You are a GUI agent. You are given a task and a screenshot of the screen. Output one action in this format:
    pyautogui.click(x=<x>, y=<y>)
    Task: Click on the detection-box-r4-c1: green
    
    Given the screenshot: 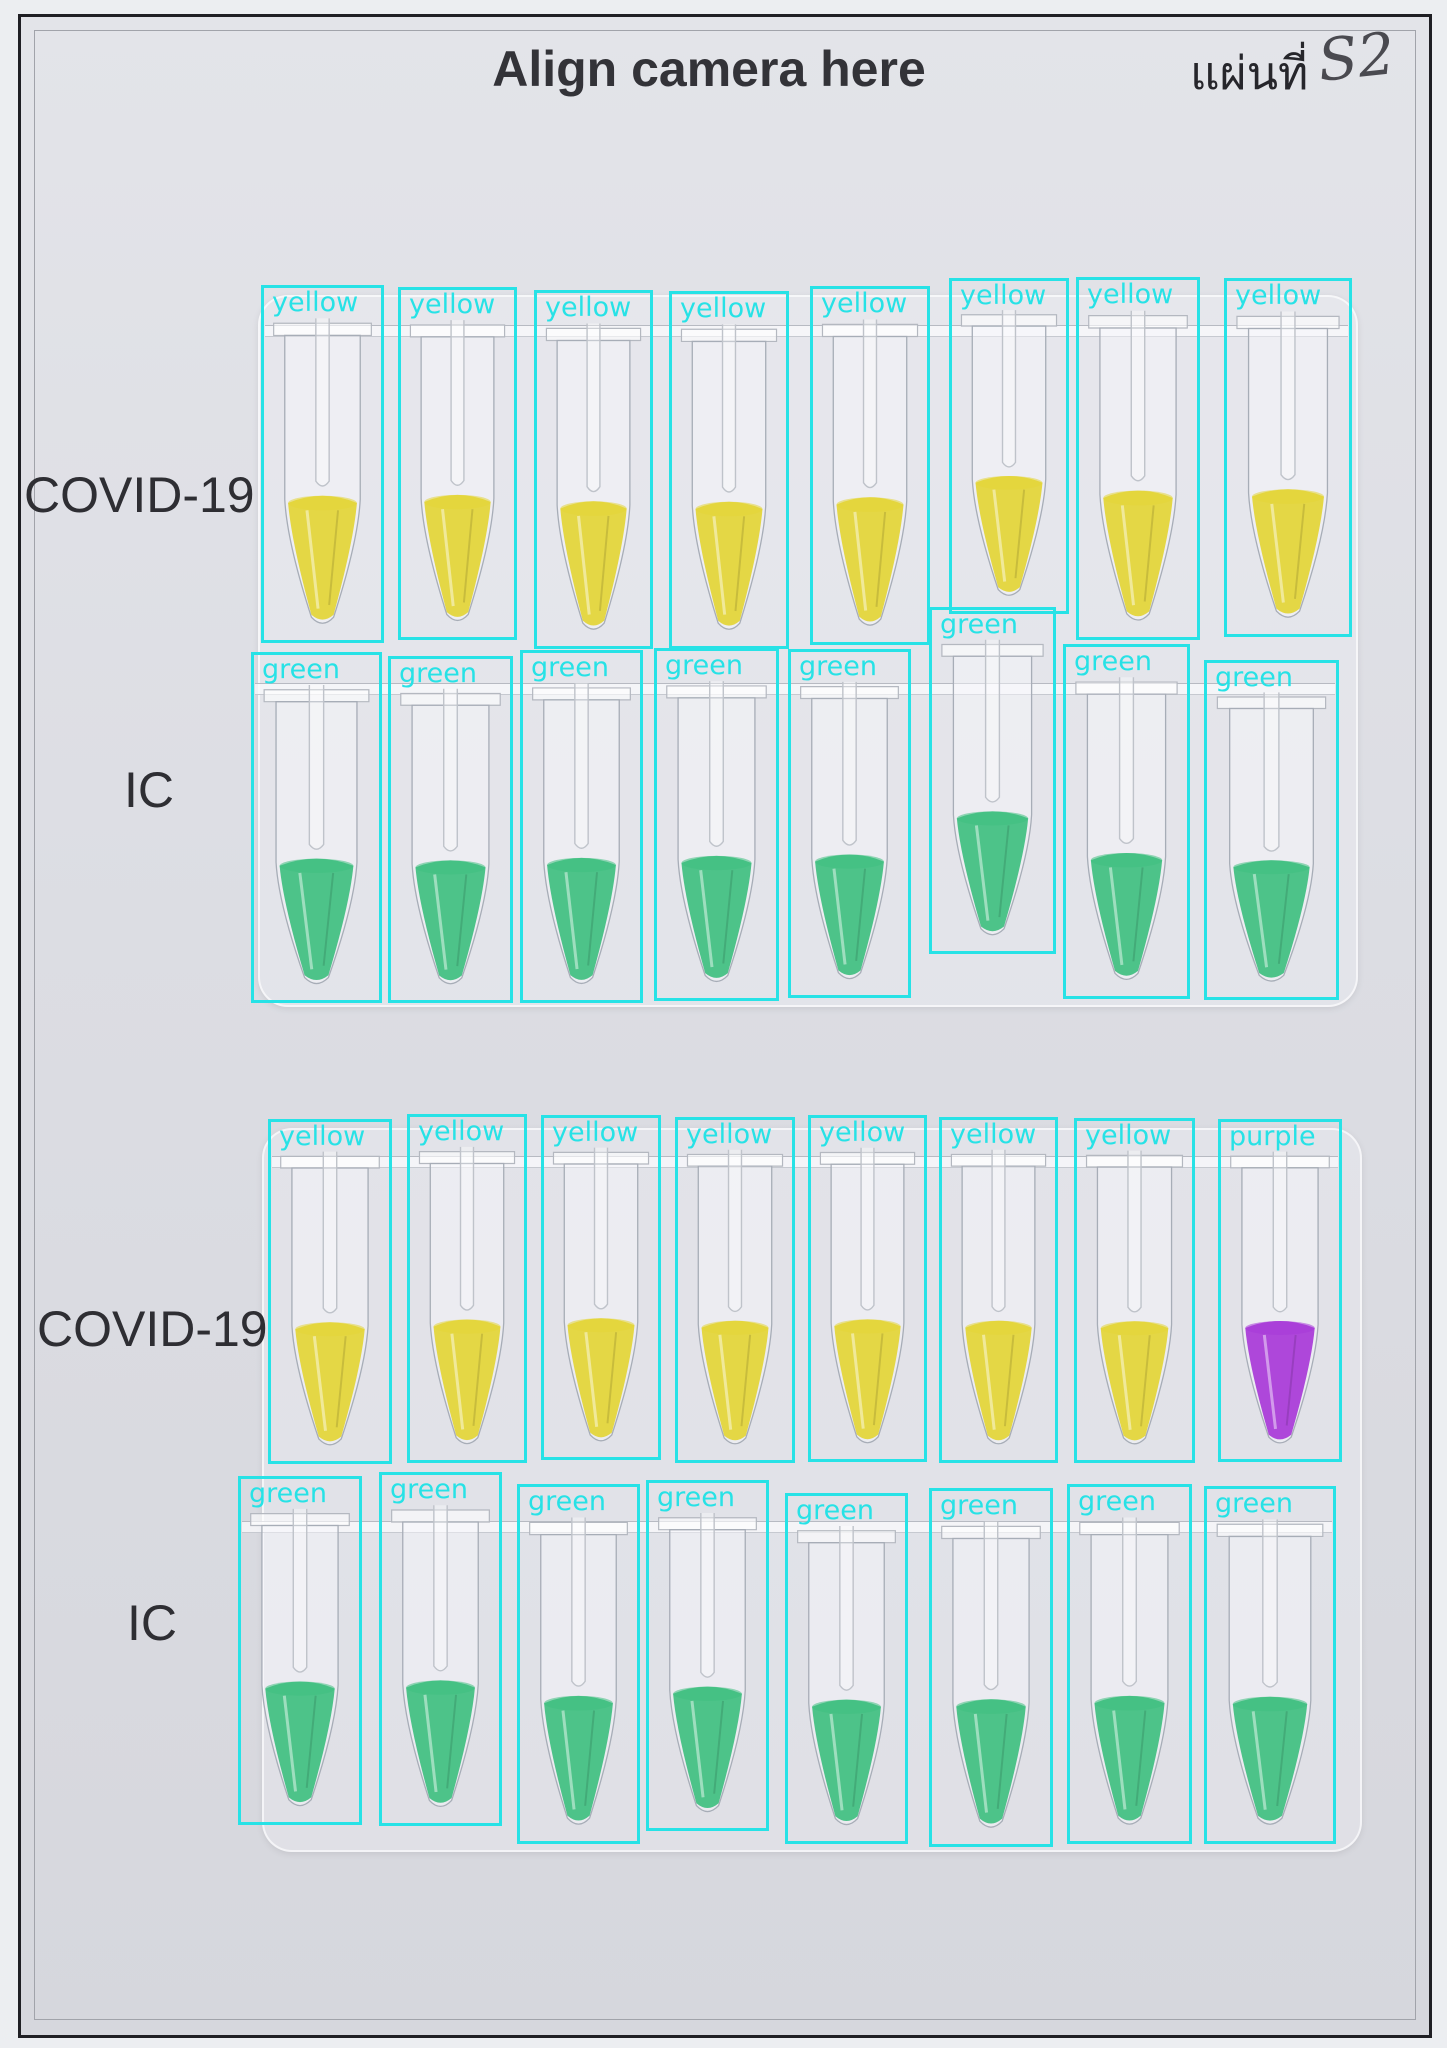 What is the action you would take?
    pyautogui.click(x=300, y=1650)
    